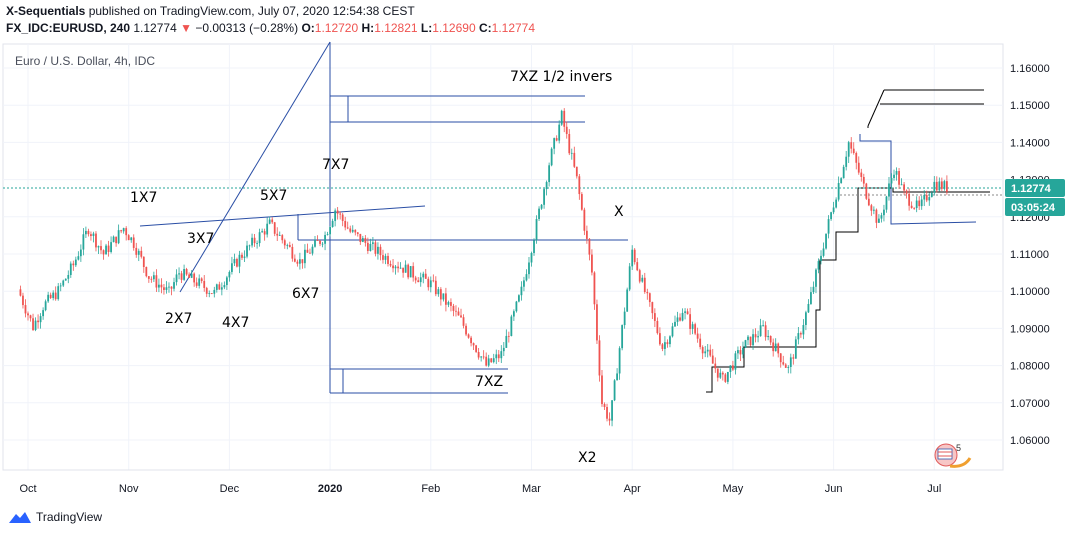 Image resolution: width=1073 pixels, height=537 pixels. I want to click on time-axis: Oct Nov Dec 2020 Feb Mar Apr May Jun Jul, so click(503, 482).